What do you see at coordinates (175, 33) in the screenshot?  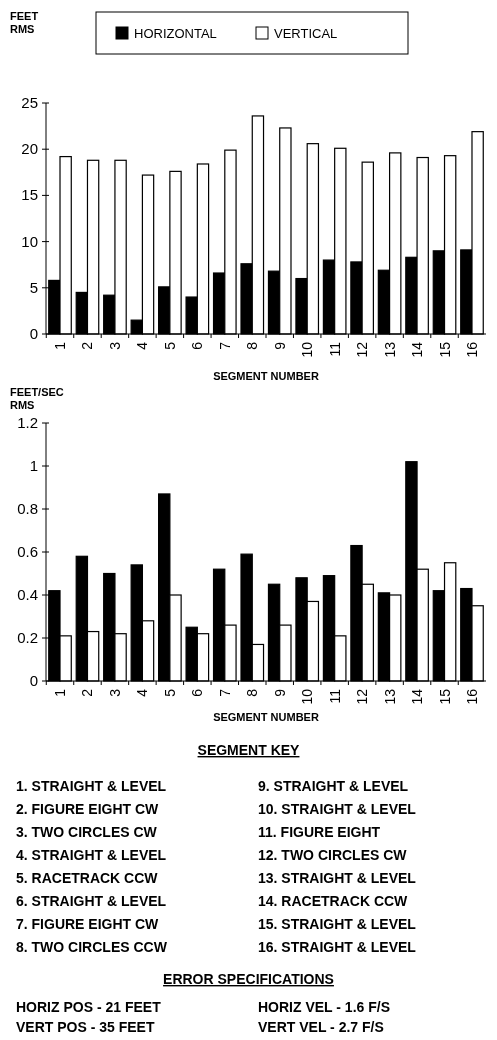 I see `legend-label: HORIZONTAL` at bounding box center [175, 33].